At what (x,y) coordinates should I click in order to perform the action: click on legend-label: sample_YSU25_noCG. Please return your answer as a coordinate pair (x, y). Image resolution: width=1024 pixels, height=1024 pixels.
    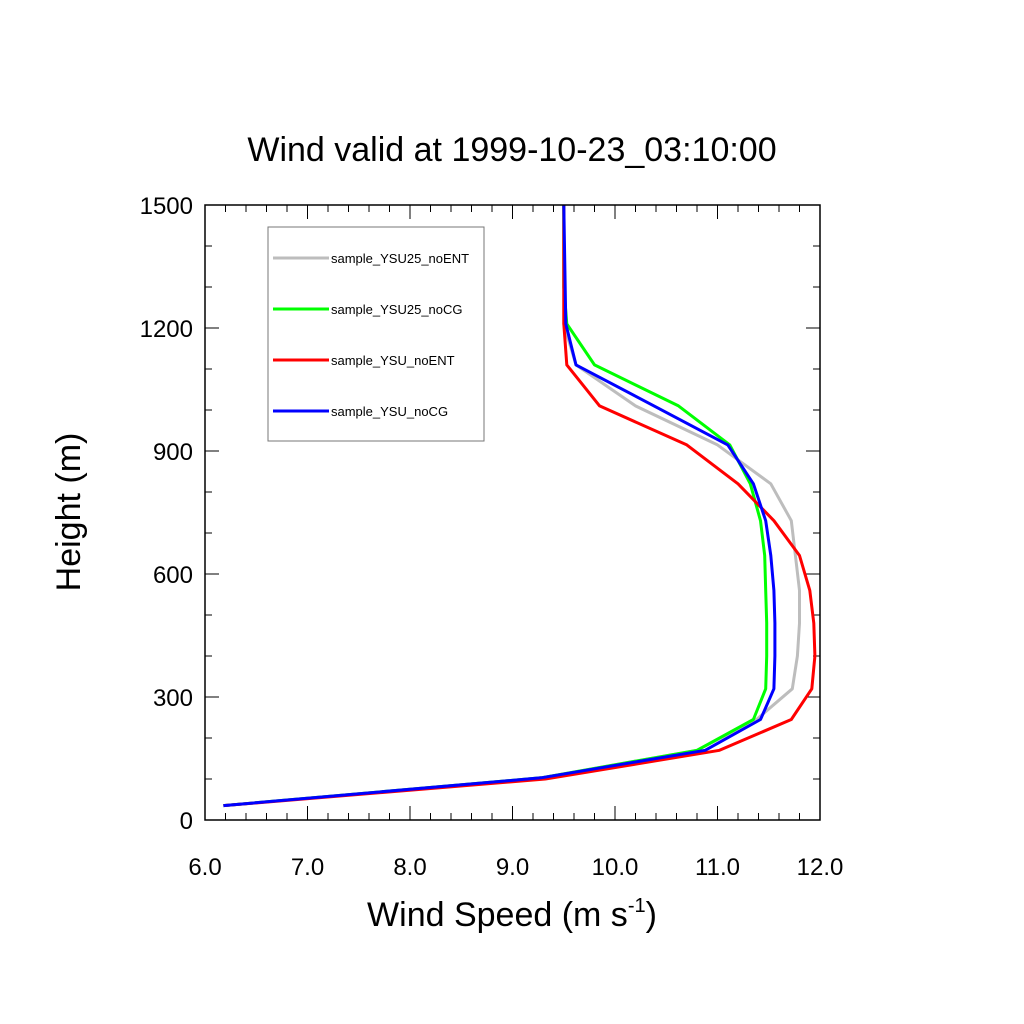
    Looking at the image, I should click on (397, 309).